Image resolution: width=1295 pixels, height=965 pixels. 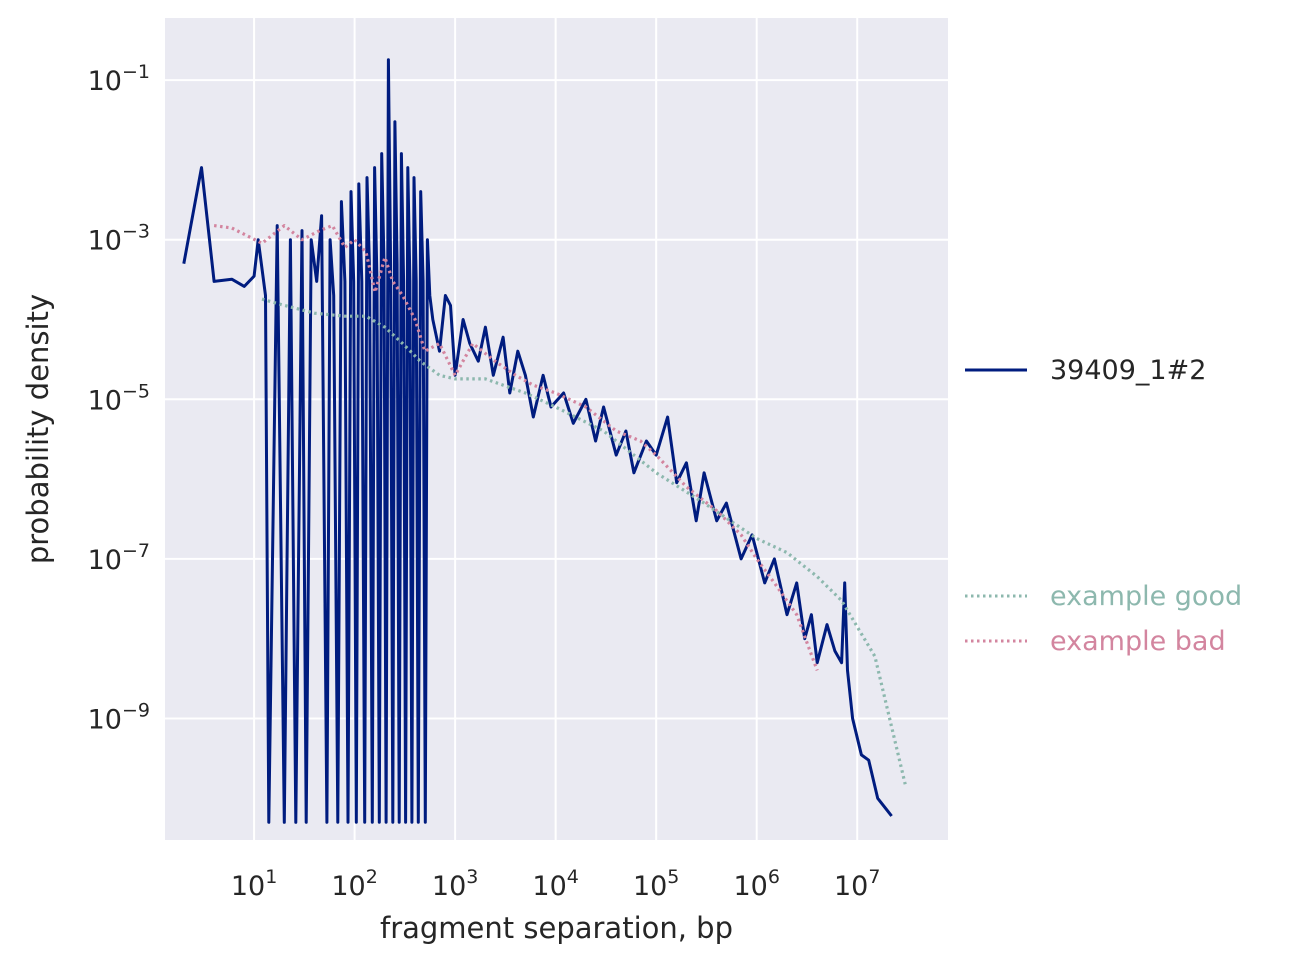 What do you see at coordinates (119, 558) in the screenshot?
I see `y-tick-label: 10⁻⁷` at bounding box center [119, 558].